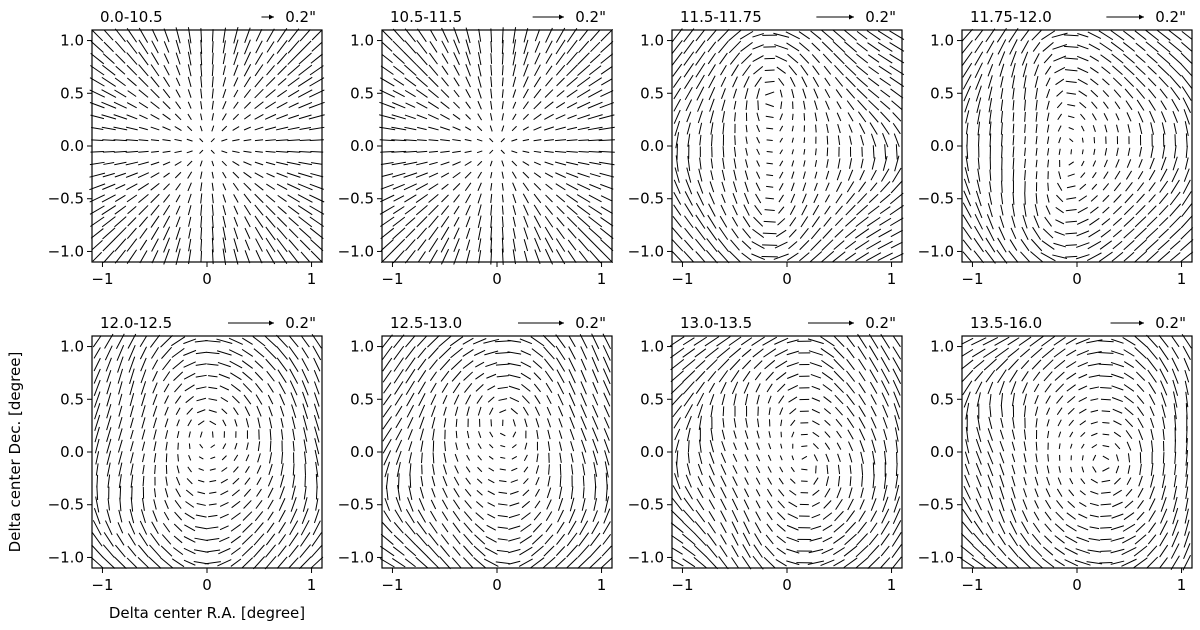  Describe the element at coordinates (766, 148) in the screenshot. I see `panel-3: 11.5-11.75 0.2"−1 0 11.00.50.0−0.5−1.0` at that location.